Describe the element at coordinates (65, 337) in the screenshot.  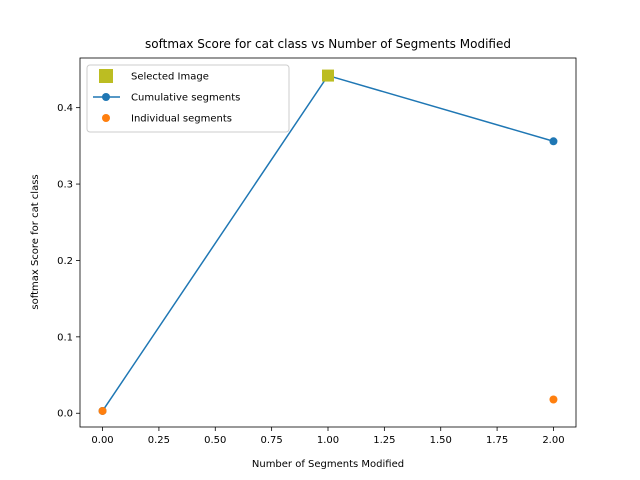
I see `y-tick-label: 0.1` at that location.